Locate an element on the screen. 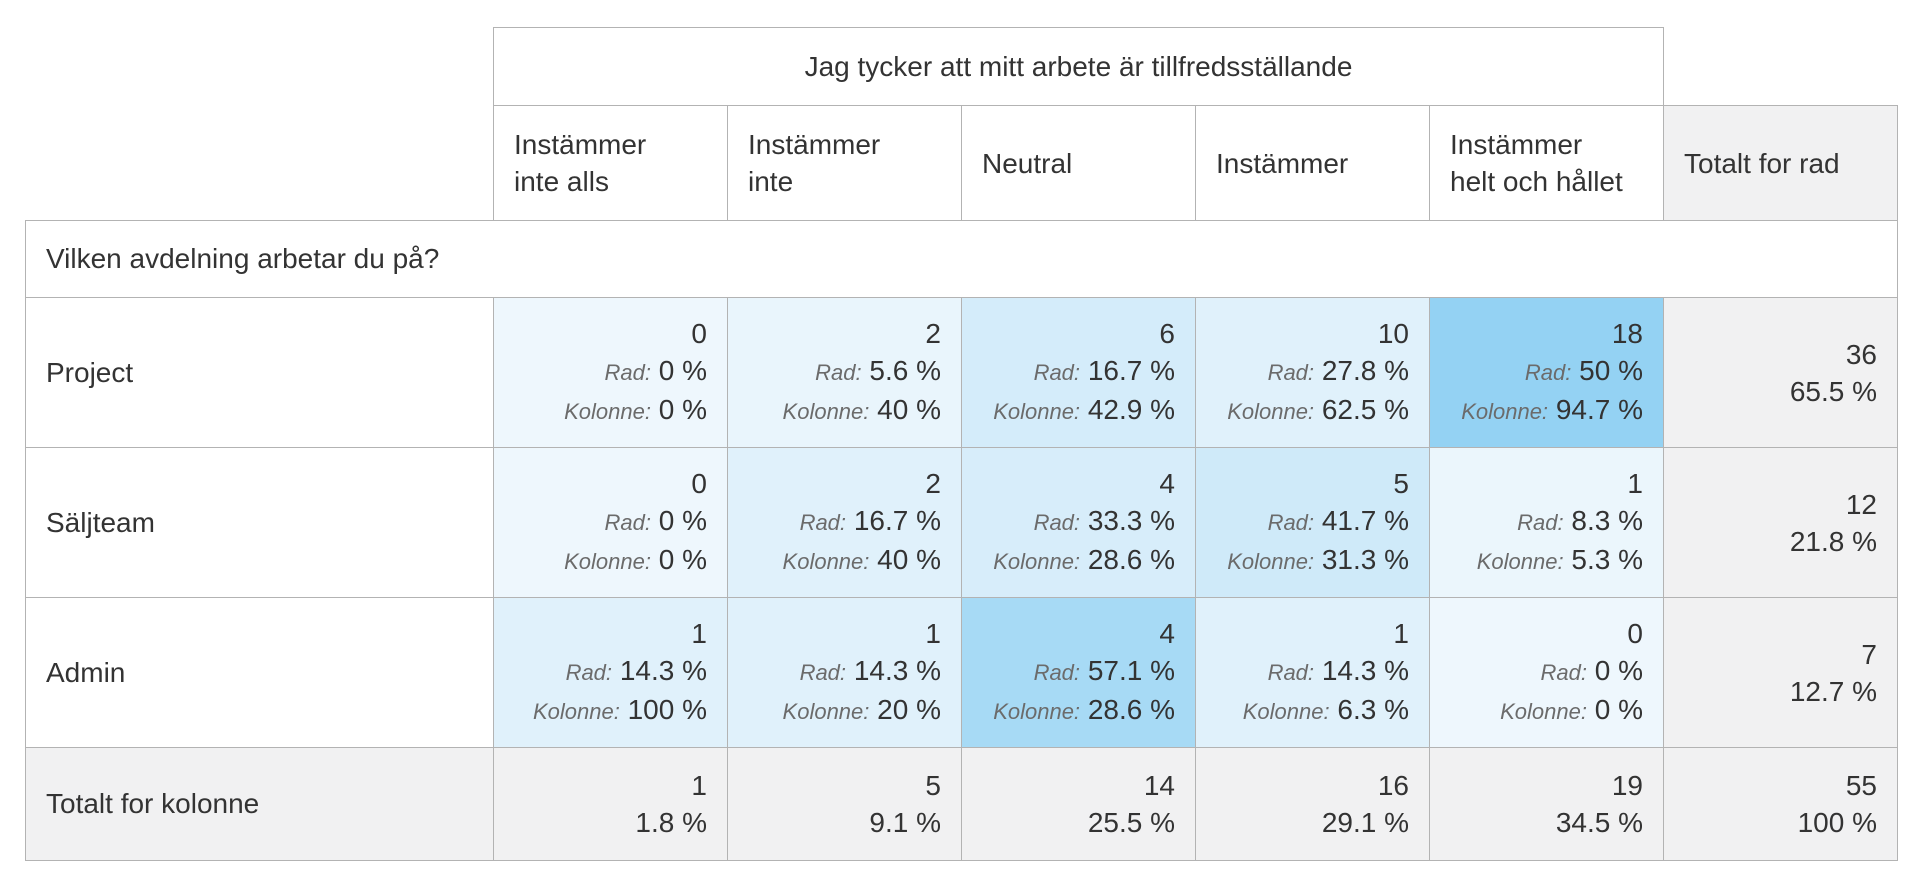 The width and height of the screenshot is (1920, 890). data-cell: 1 Rad: 8.3 % Kolonne: 5.3 % is located at coordinates (1546, 522).